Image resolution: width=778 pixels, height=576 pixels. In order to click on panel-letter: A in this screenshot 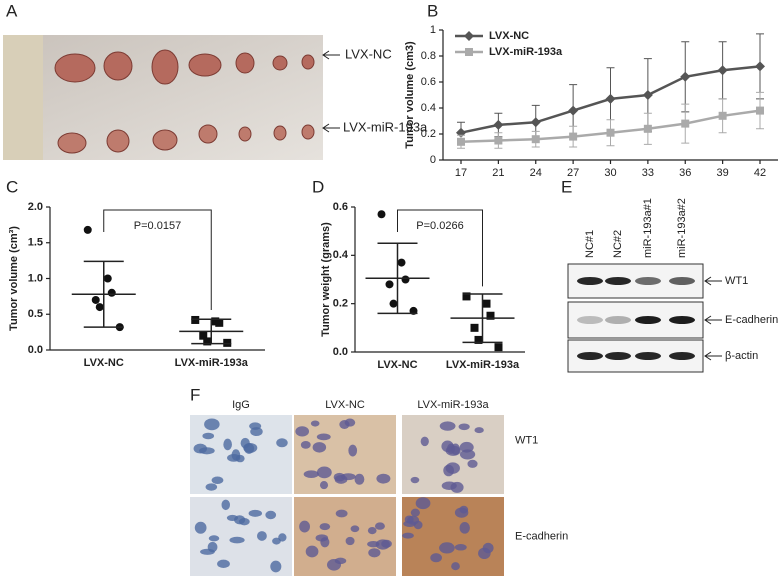, I will do `click(12, 10)`.